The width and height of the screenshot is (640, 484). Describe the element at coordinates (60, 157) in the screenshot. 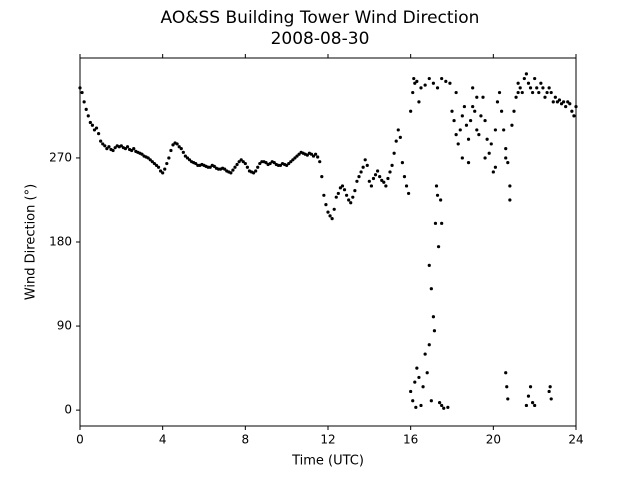

I see `y-tick-label: 270` at that location.